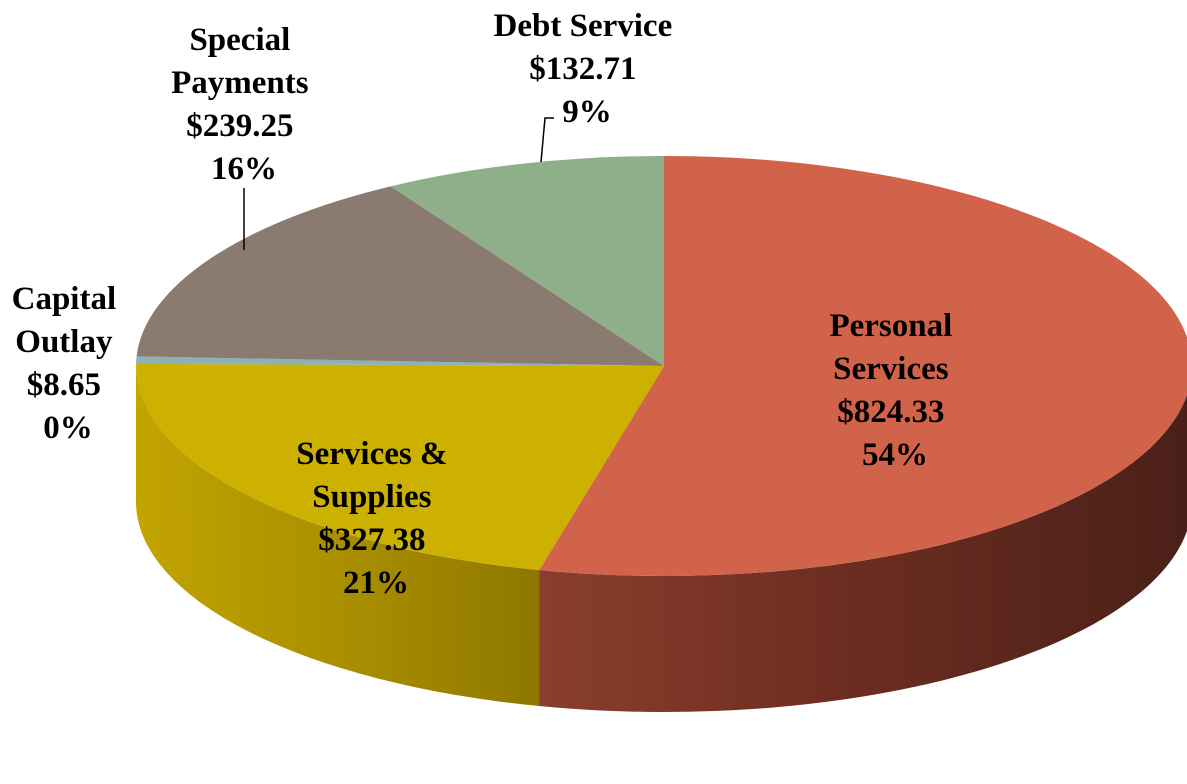  I want to click on slice-name-line: Services, so click(891, 369).